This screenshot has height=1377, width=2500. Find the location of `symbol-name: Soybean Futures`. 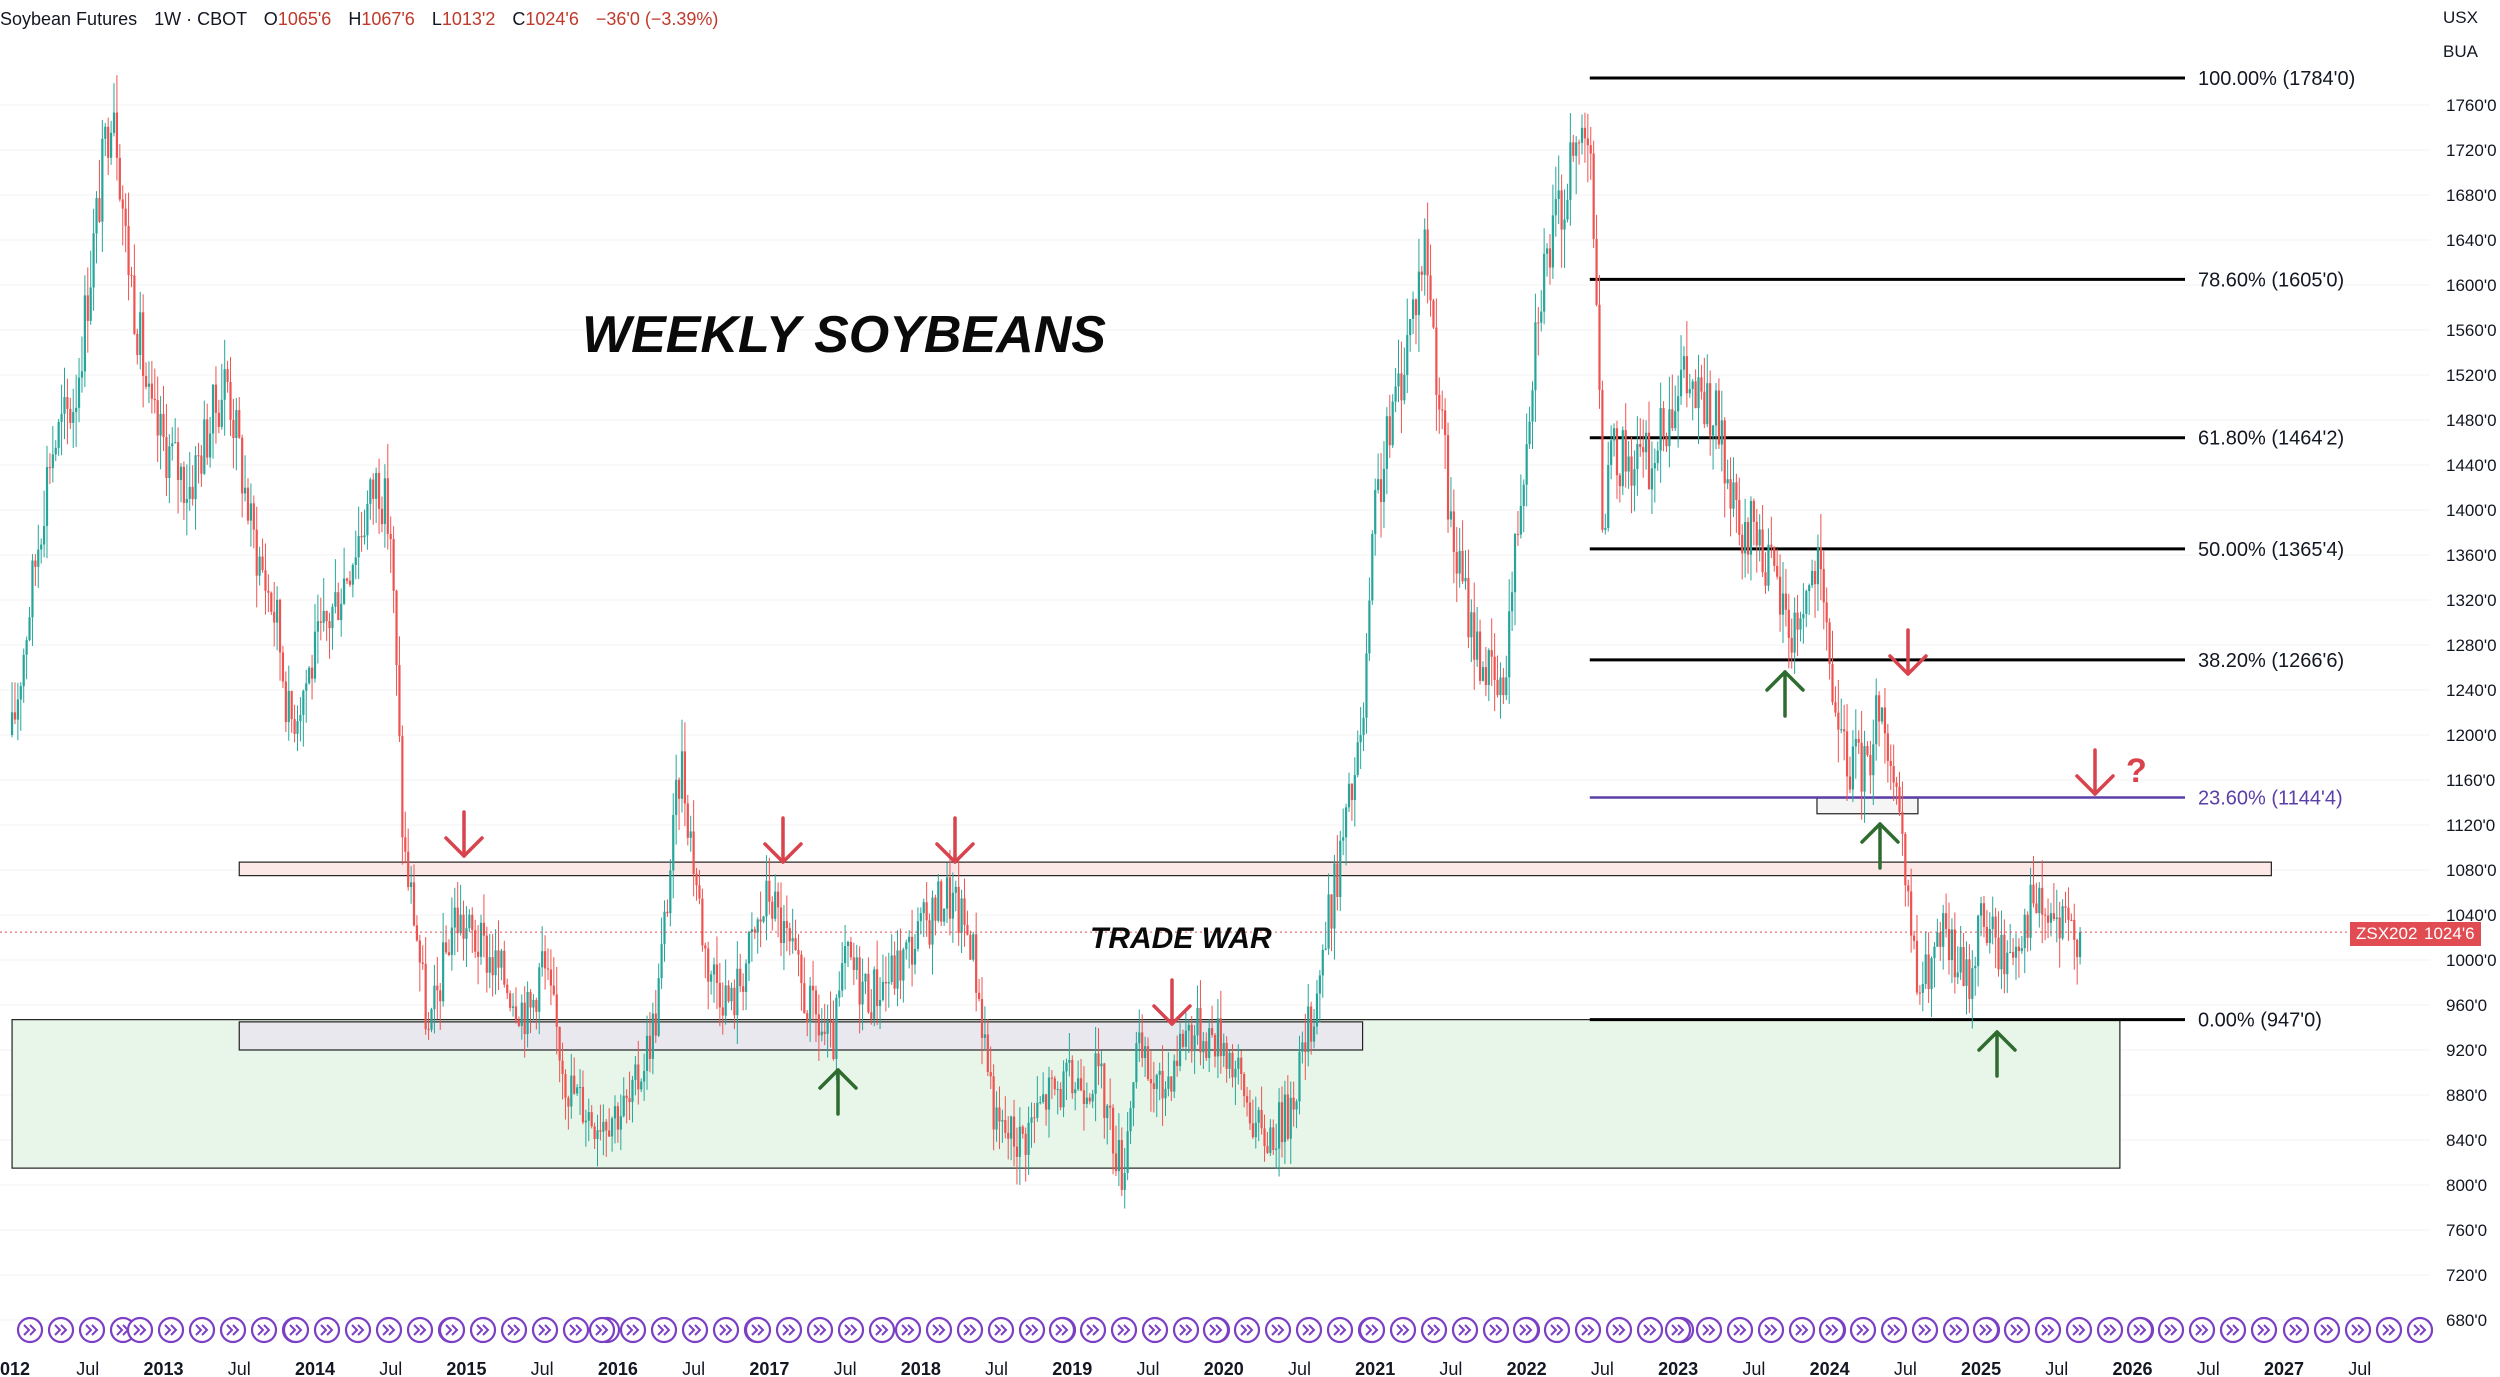

symbol-name: Soybean Futures is located at coordinates (69, 19).